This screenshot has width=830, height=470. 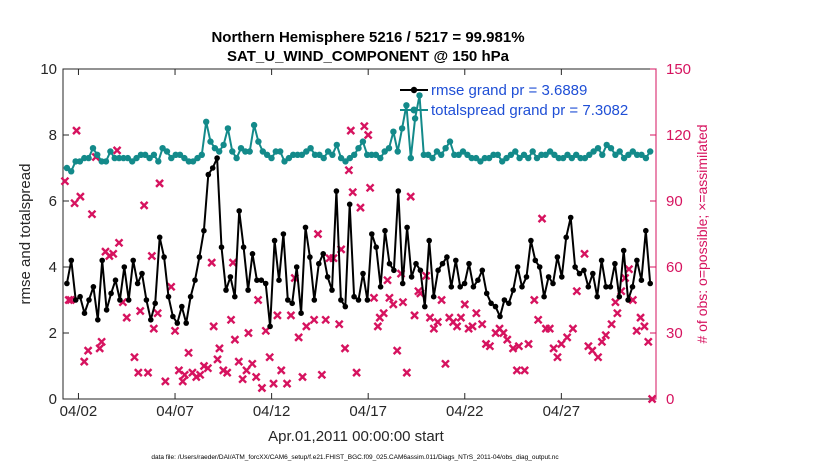 What do you see at coordinates (702, 233) in the screenshot?
I see `y-axis-right-label: # of obs: o=possible; ×=assimilated` at bounding box center [702, 233].